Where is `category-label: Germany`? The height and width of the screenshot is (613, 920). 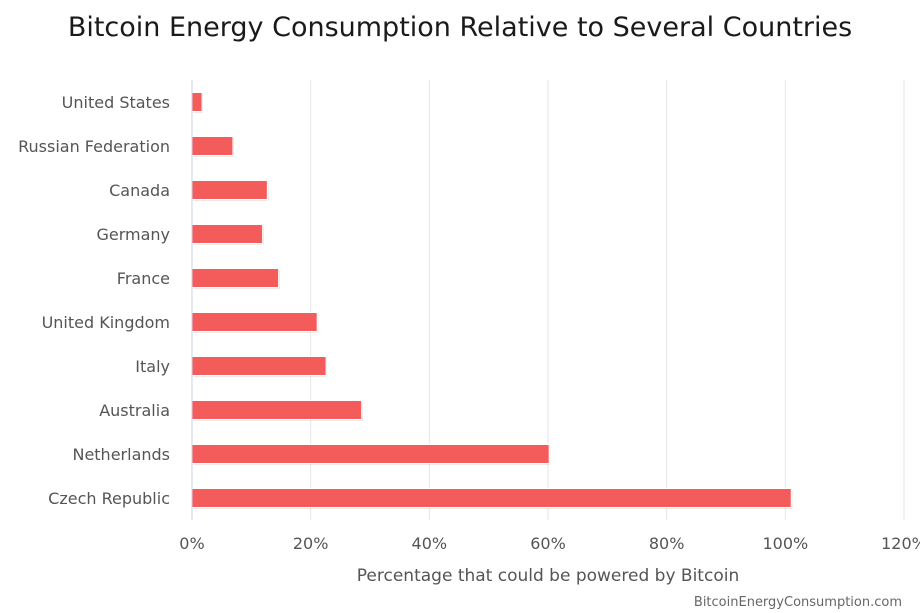
category-label: Germany is located at coordinates (133, 234).